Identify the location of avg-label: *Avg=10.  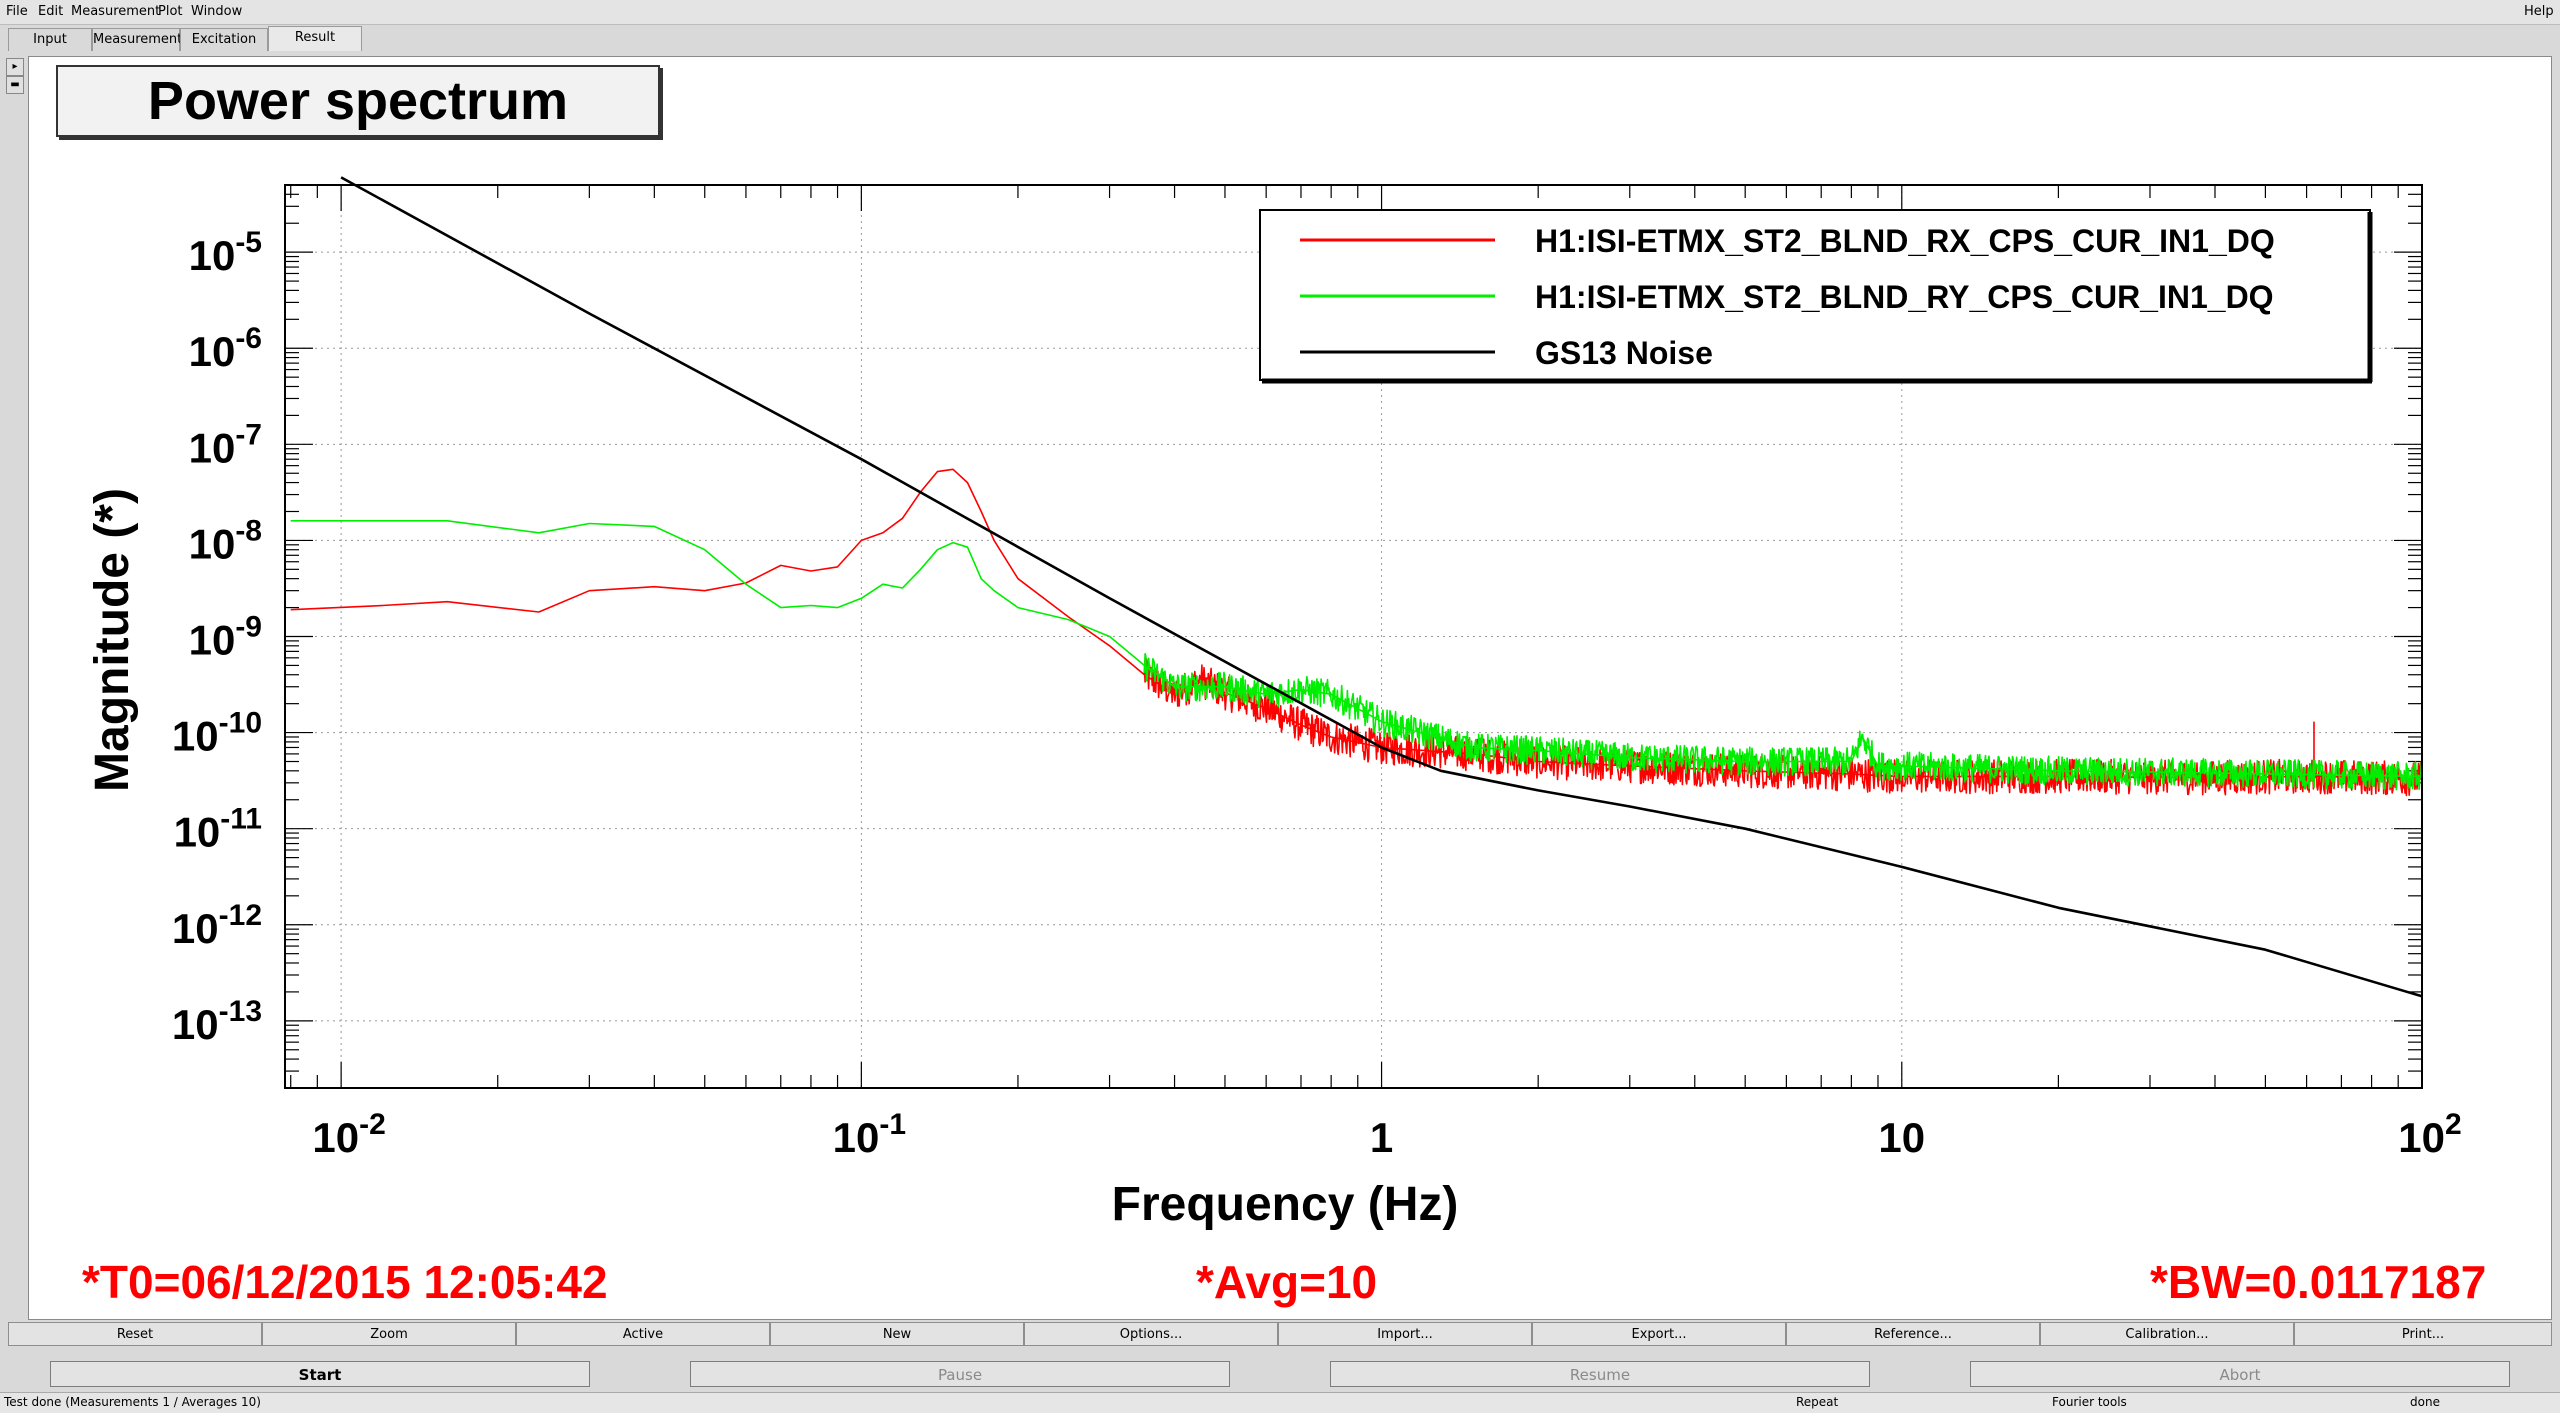
(1287, 1282).